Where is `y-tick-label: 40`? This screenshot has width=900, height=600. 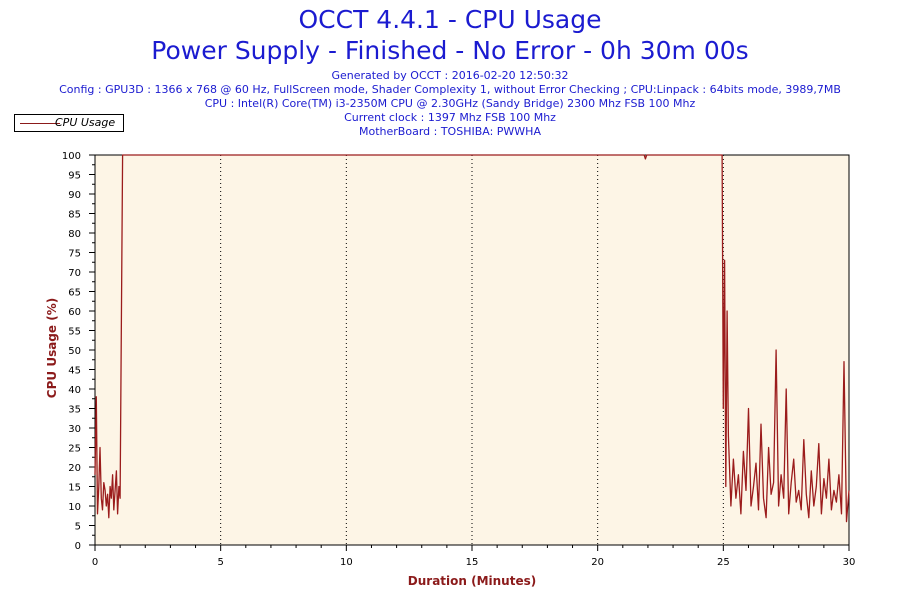
y-tick-label: 40 is located at coordinates (74, 390).